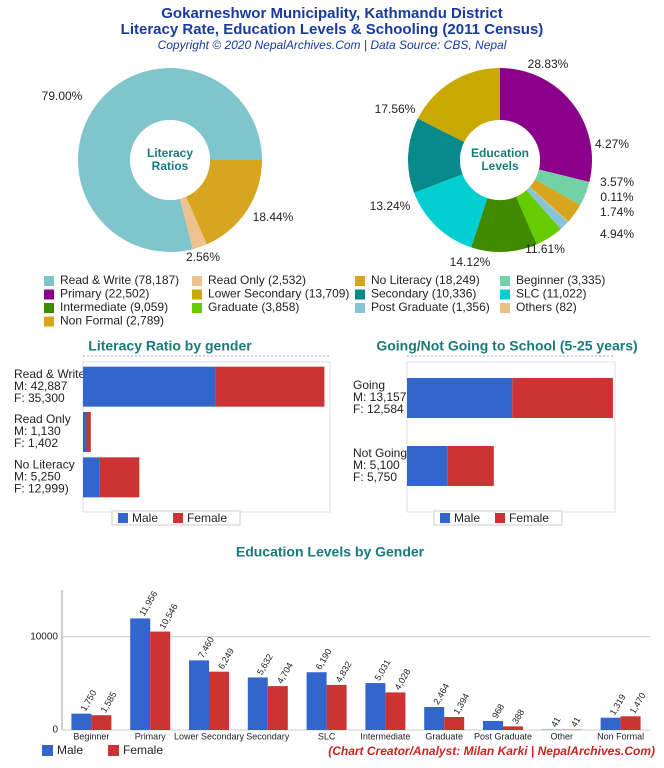 The width and height of the screenshot is (664, 768). Describe the element at coordinates (444, 736) in the screenshot. I see `x-tick-label: Graduate` at that location.